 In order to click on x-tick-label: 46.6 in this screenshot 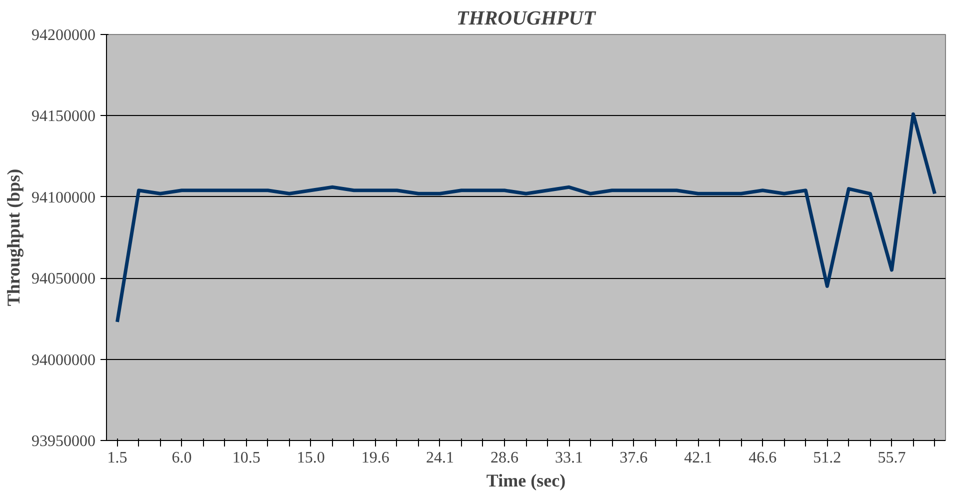, I will do `click(762, 458)`.